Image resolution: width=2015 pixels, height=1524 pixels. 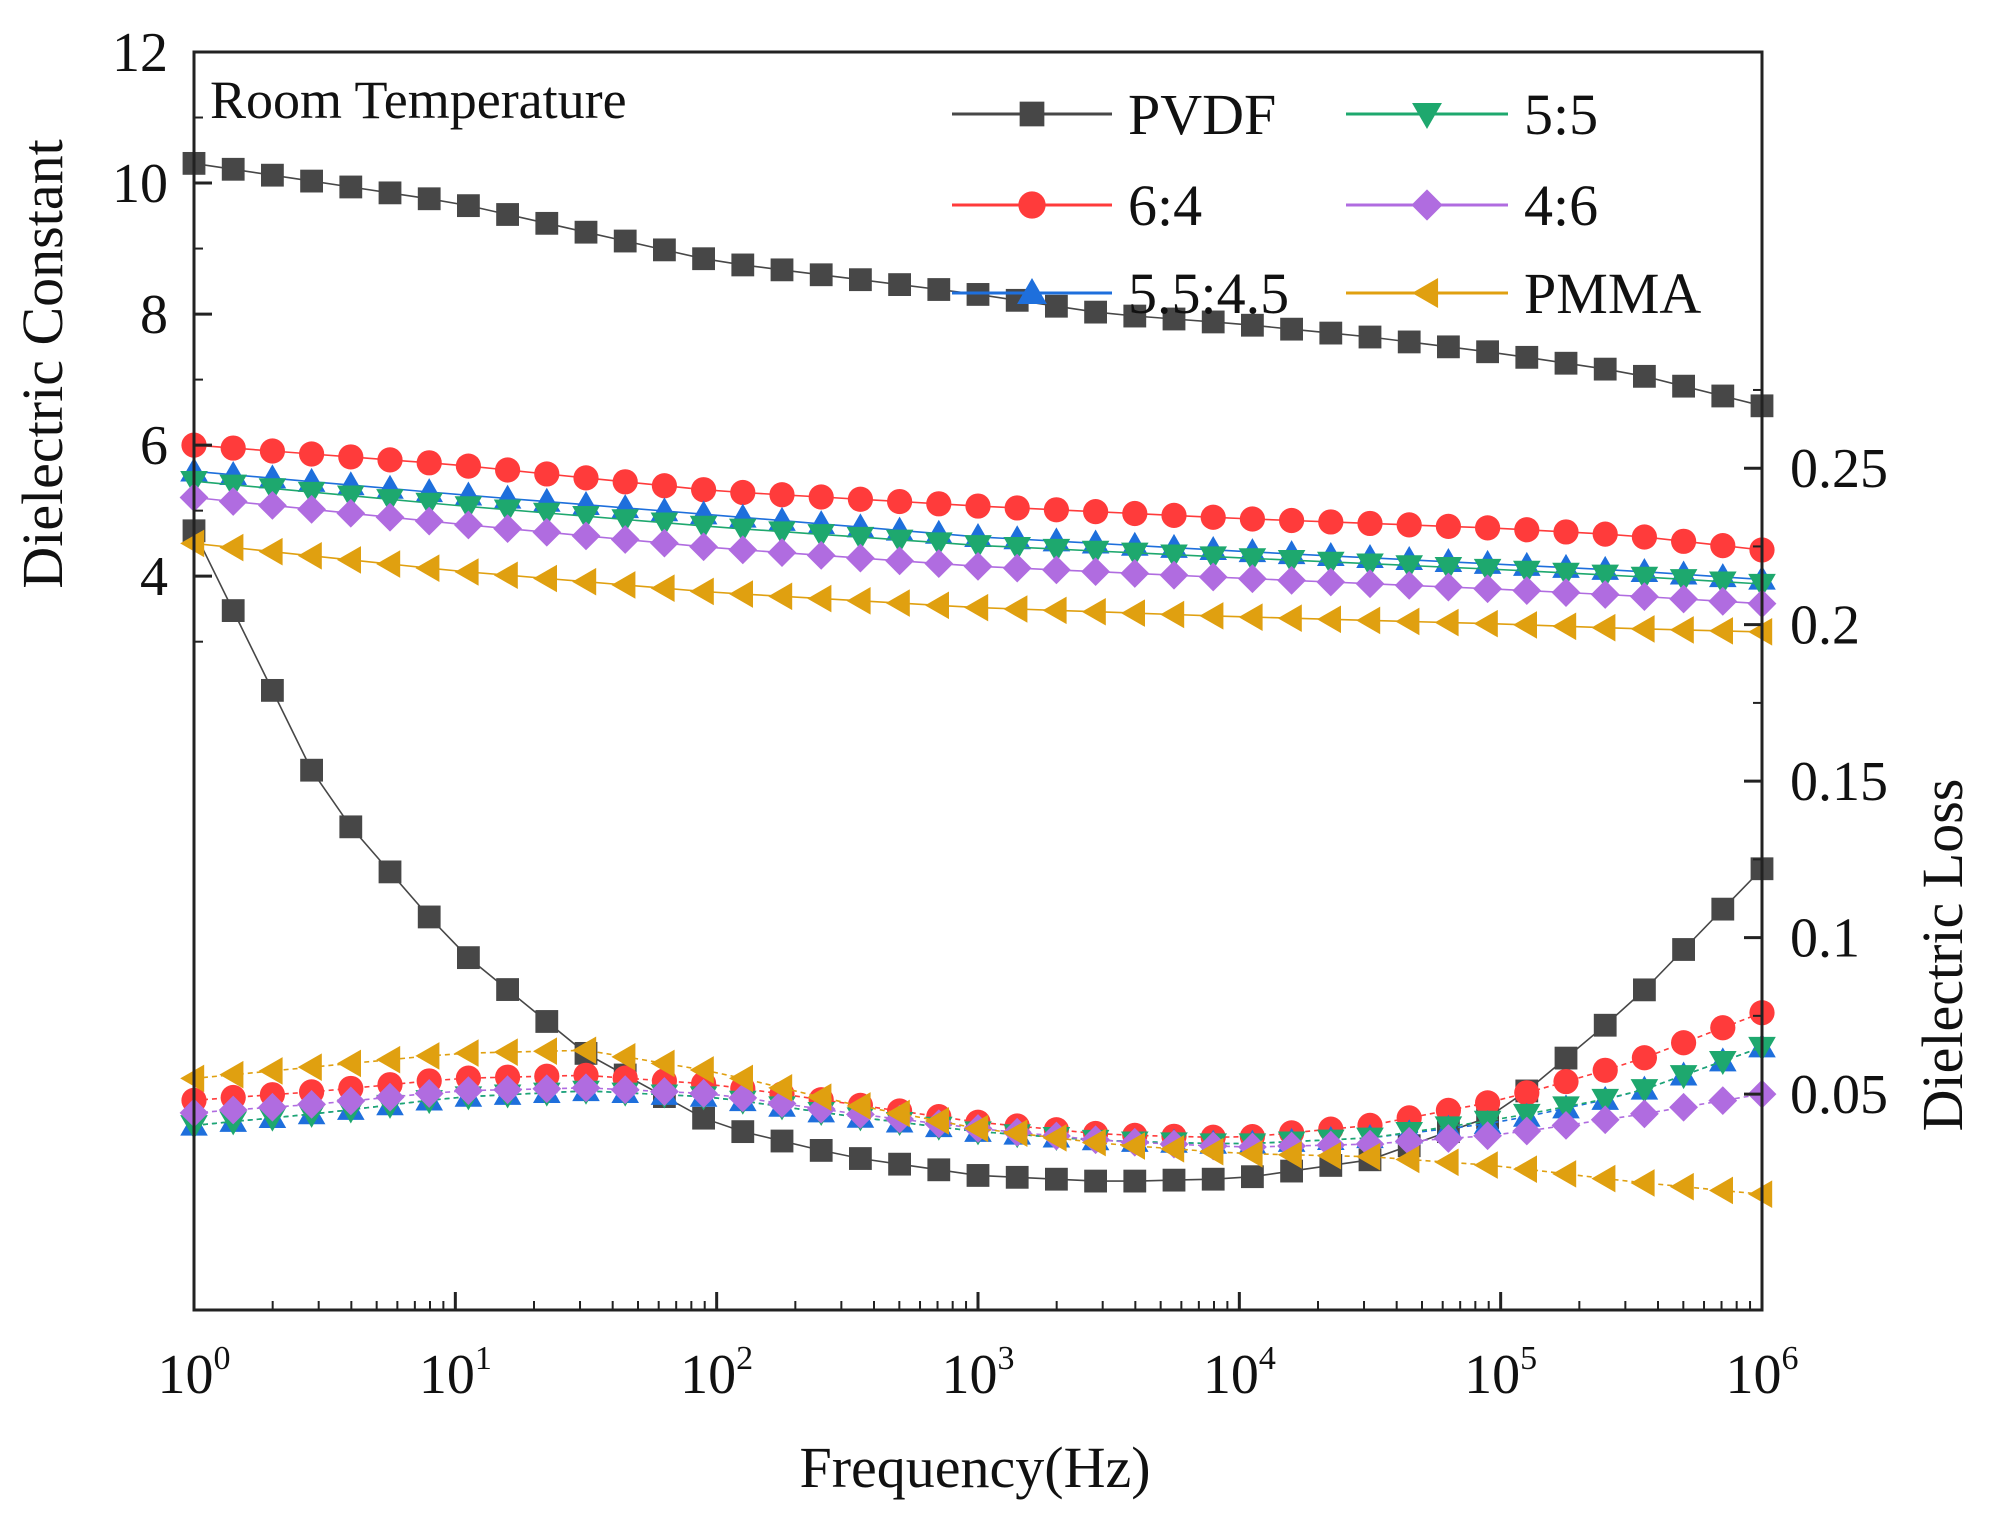 I want to click on legend-label: 5.5:4.5, so click(x=1208, y=293).